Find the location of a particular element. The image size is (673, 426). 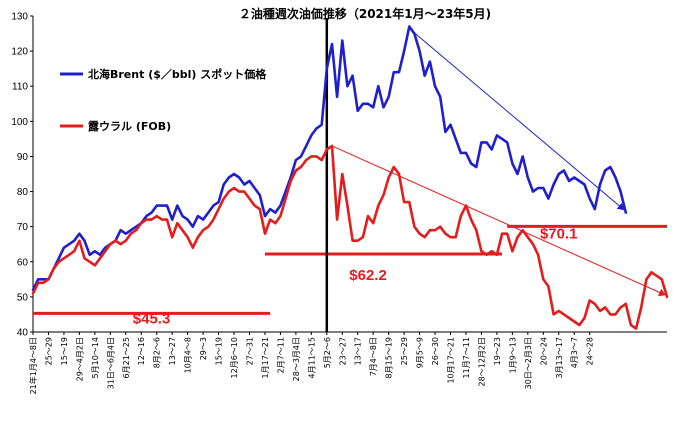

y-tick-label: 80 is located at coordinates (23, 192).